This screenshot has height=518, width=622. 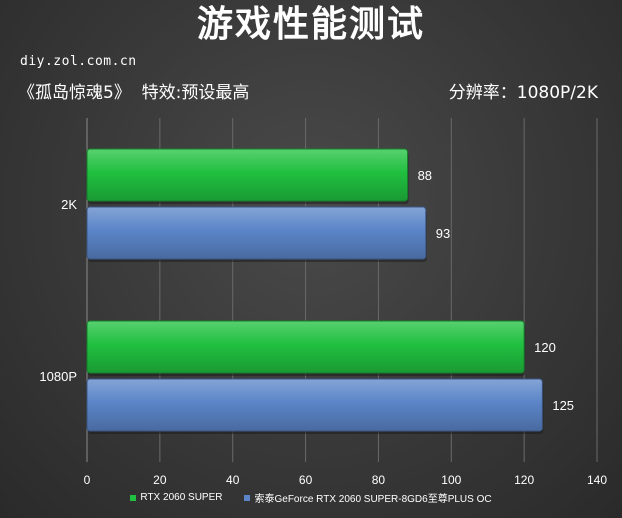 I want to click on data-label-1080P-series-1: 120, so click(x=545, y=347).